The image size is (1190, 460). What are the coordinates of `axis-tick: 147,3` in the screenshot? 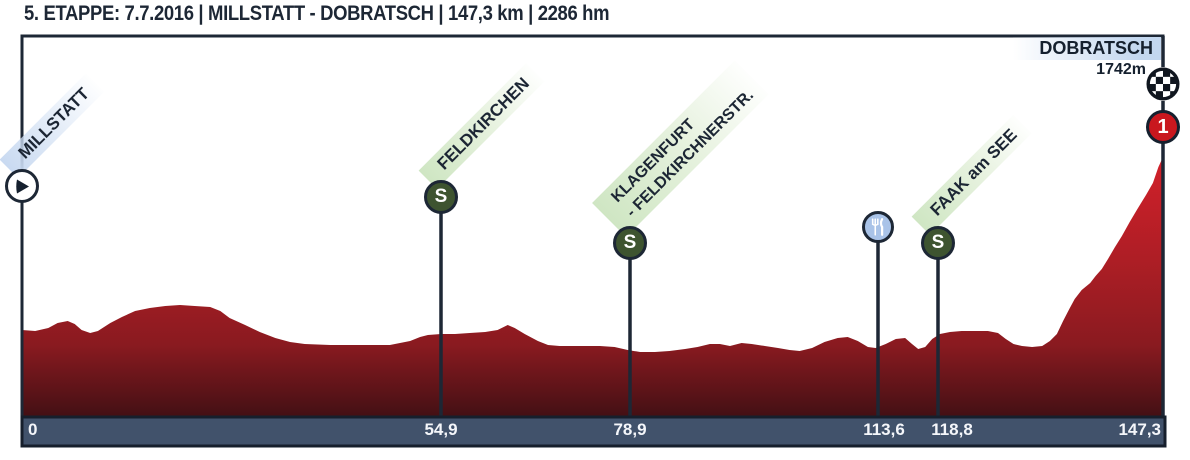 It's located at (1139, 429).